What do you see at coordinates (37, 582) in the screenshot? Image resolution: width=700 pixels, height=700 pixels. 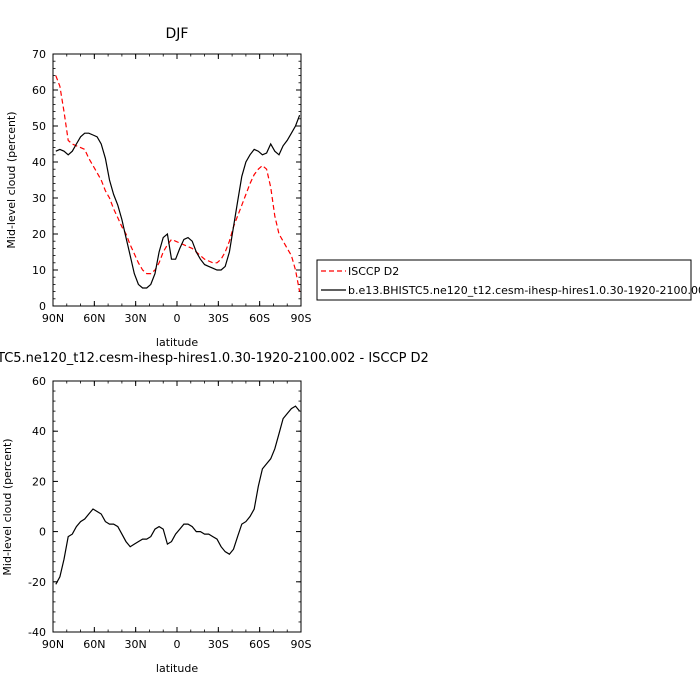 I see `bottom-ytick-label-1: -20` at bounding box center [37, 582].